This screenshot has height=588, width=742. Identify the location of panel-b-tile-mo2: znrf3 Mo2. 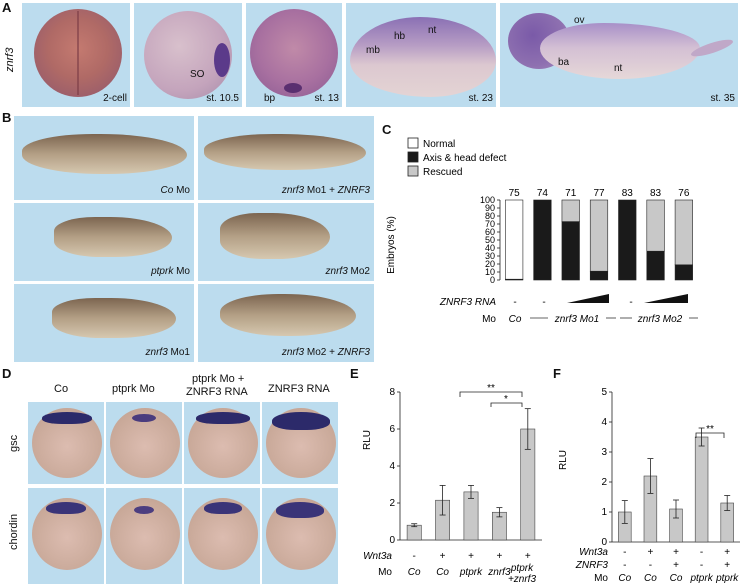
(286, 242).